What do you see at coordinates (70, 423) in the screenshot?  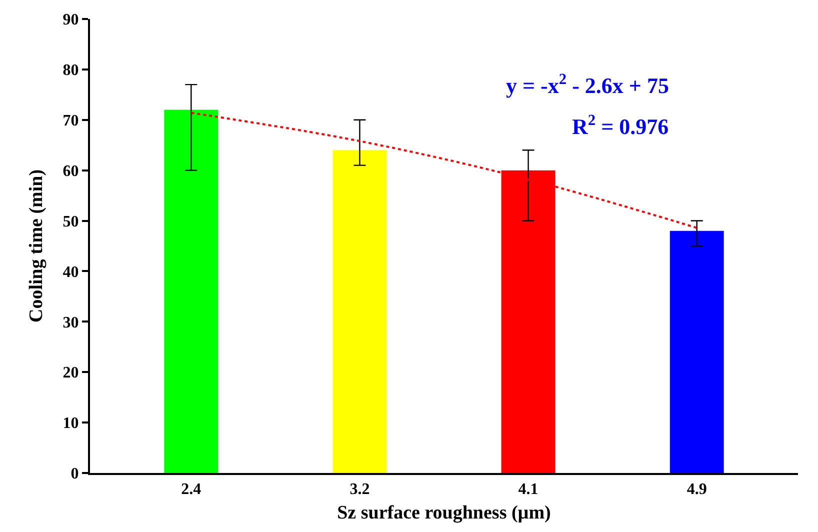 I see `y-tick-label: 10` at bounding box center [70, 423].